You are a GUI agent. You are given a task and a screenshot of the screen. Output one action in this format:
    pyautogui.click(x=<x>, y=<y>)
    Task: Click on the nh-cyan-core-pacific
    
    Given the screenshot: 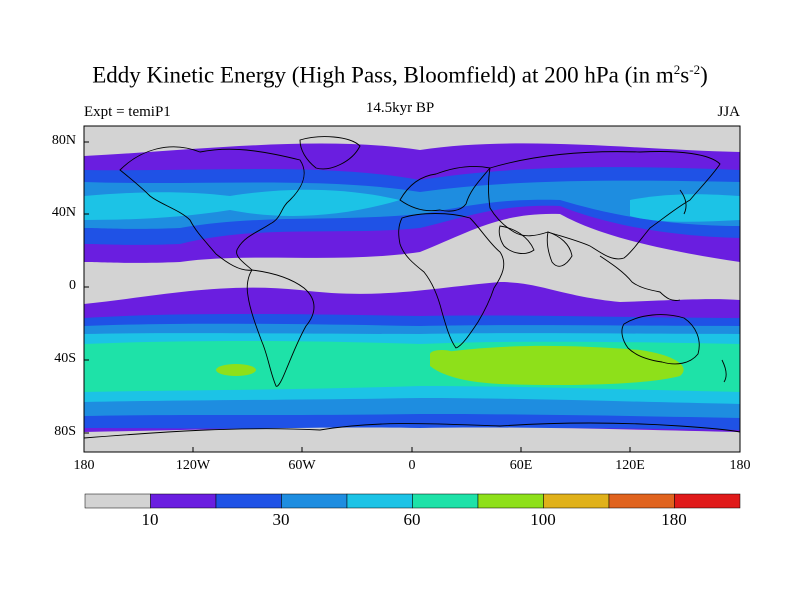 What is the action you would take?
    pyautogui.click(x=685, y=208)
    